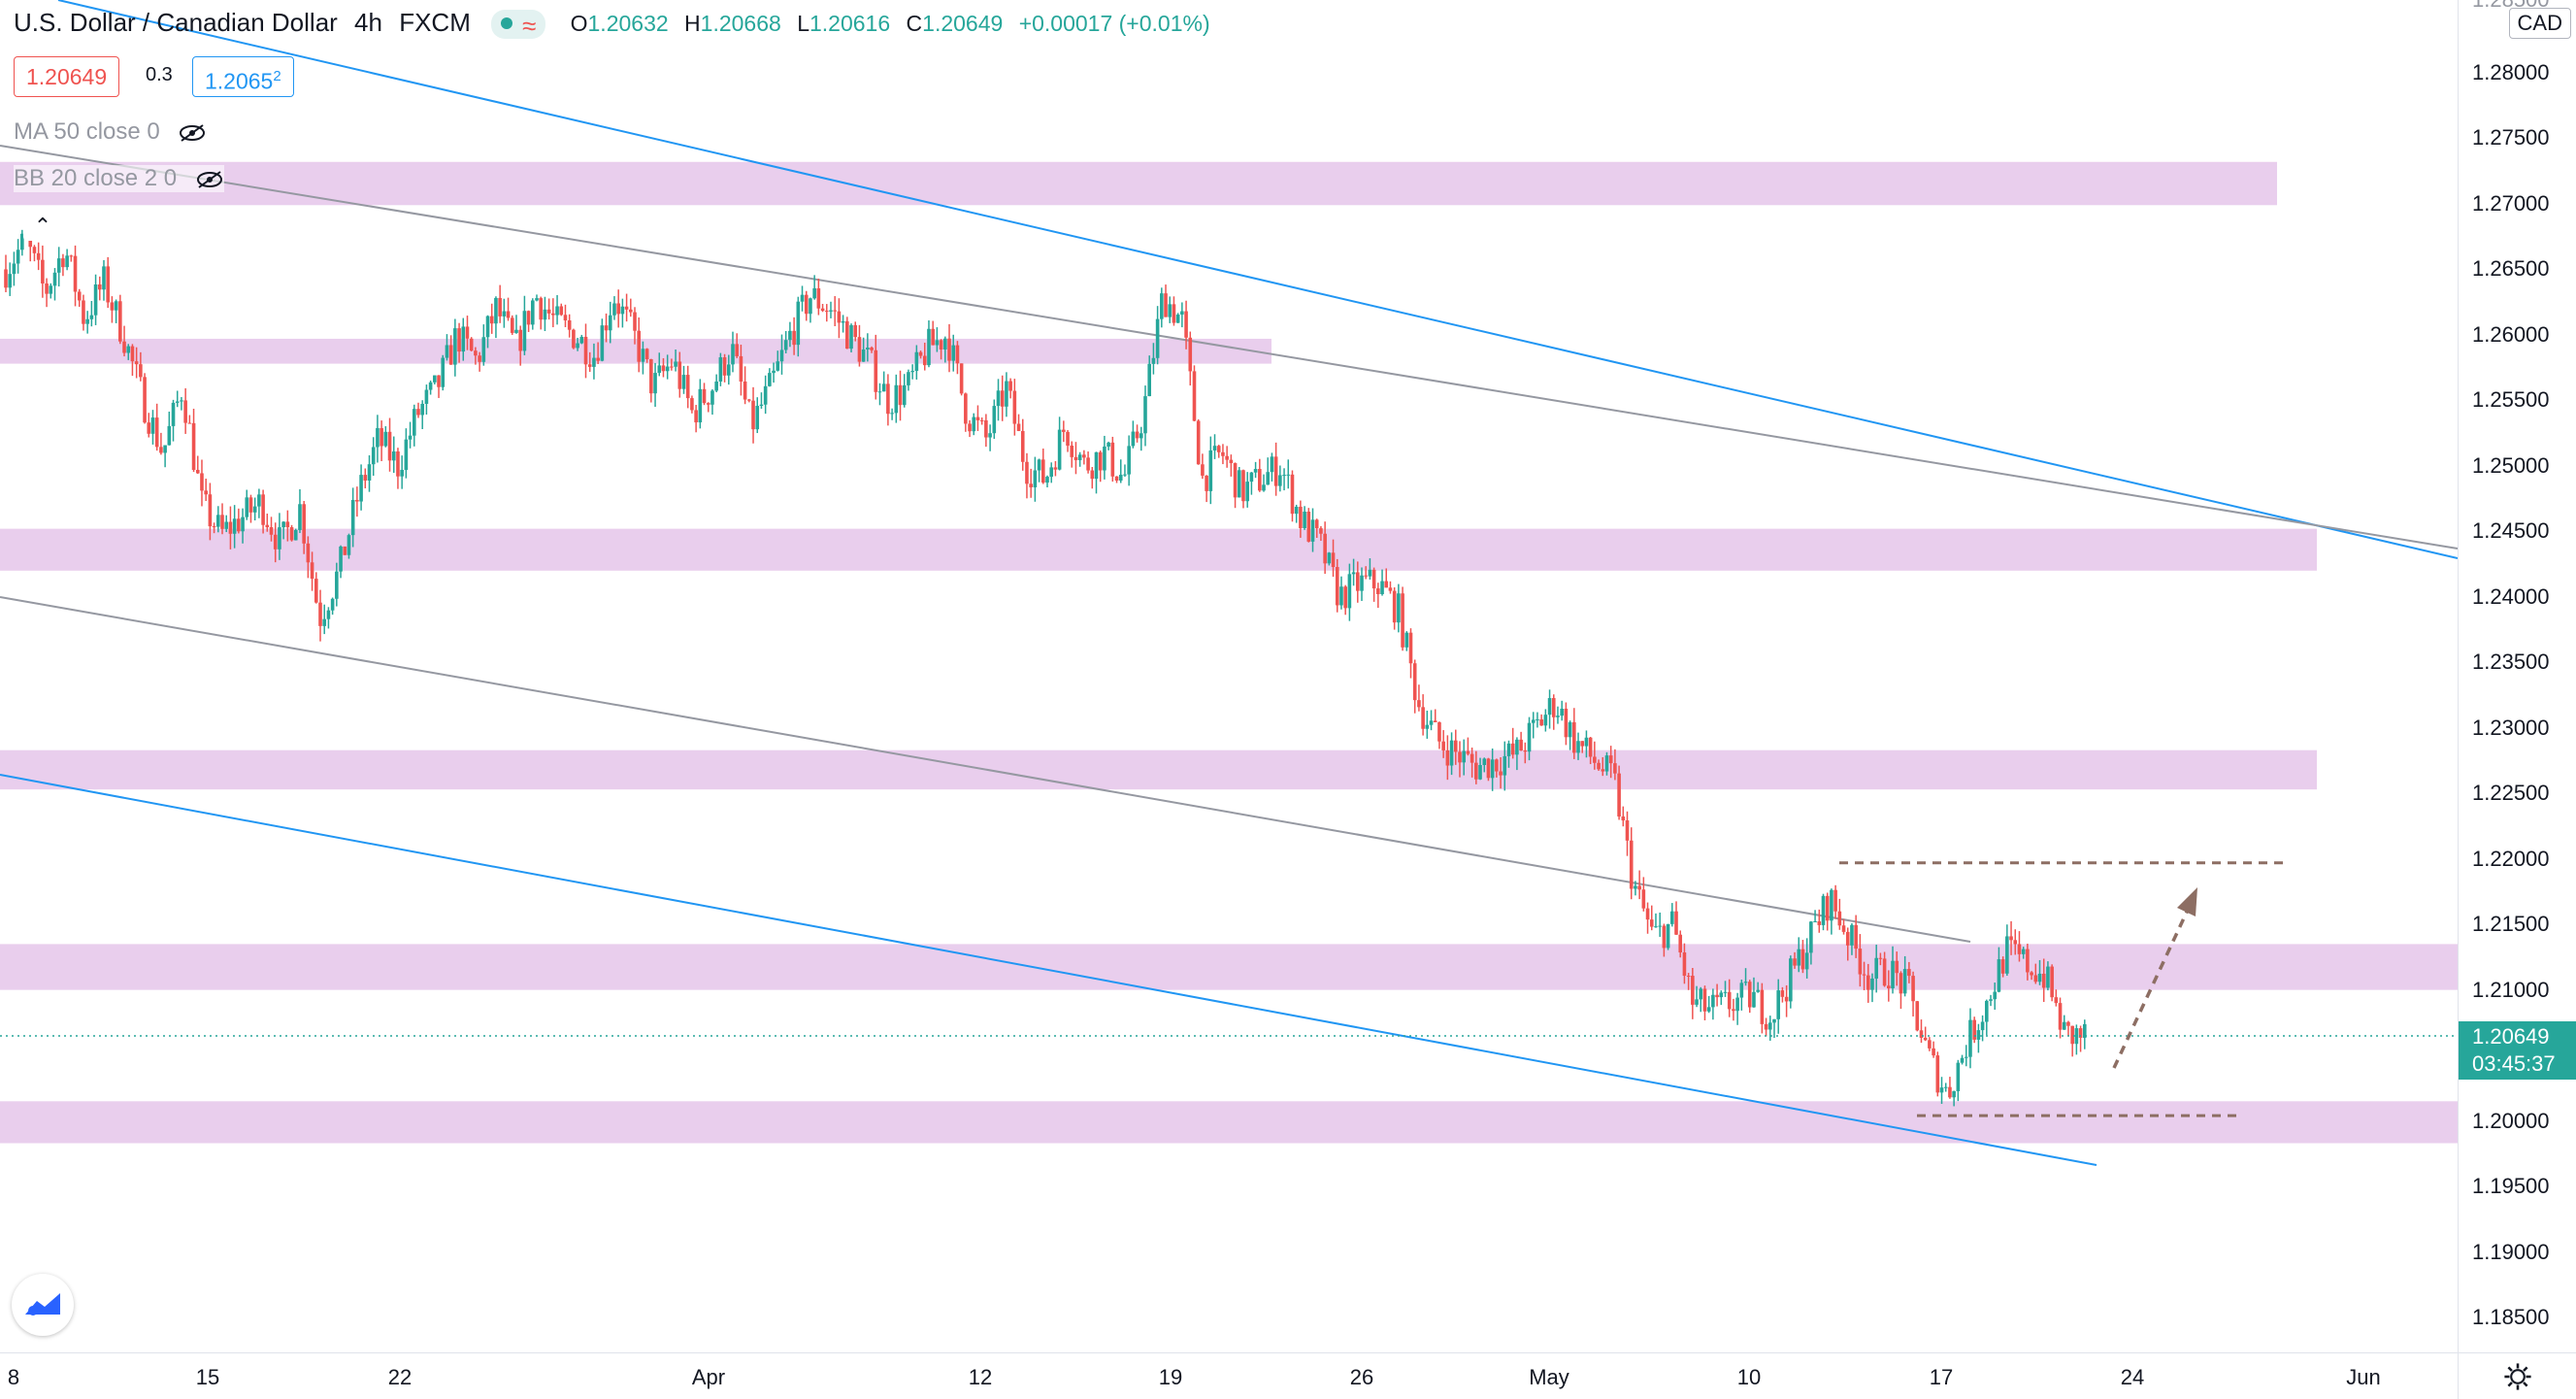 The width and height of the screenshot is (2576, 1399). Describe the element at coordinates (368, 22) in the screenshot. I see `interval-label: 4h` at that location.